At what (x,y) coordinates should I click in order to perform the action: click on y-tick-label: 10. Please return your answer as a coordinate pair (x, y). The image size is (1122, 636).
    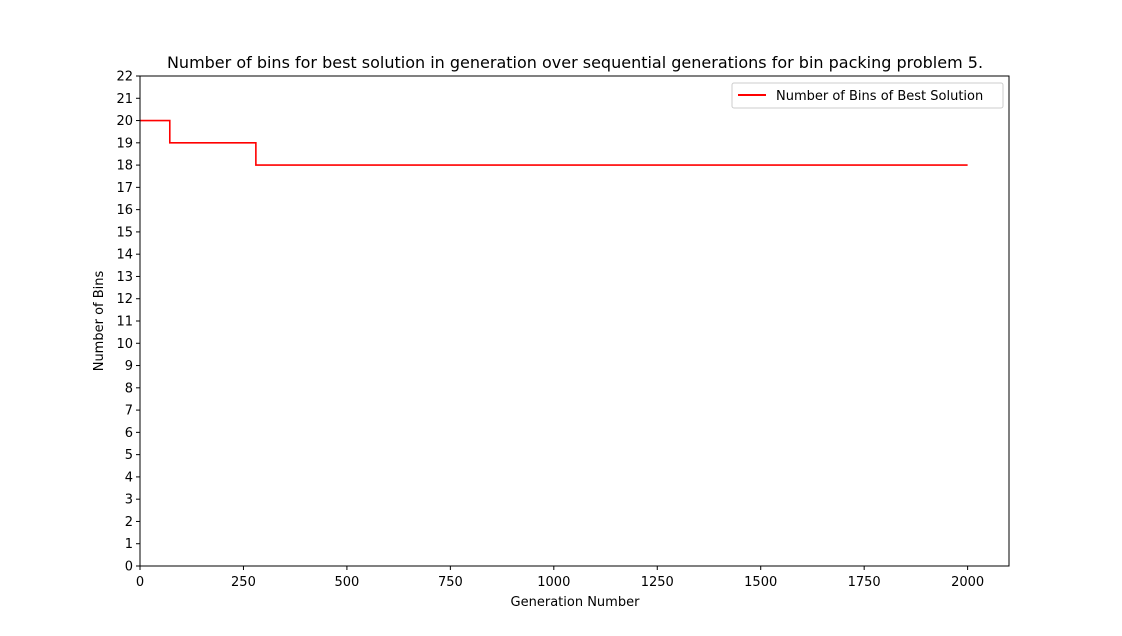
    Looking at the image, I should click on (124, 344).